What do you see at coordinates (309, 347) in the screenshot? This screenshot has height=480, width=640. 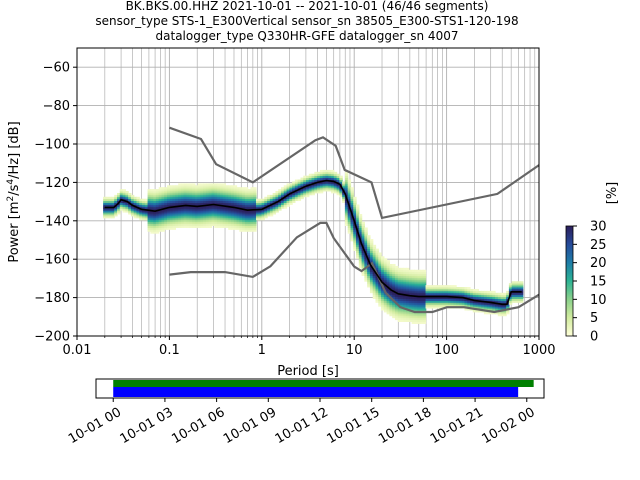 I see `x-axis-ticks: 0.01 0.1 1 10 100 1000` at bounding box center [309, 347].